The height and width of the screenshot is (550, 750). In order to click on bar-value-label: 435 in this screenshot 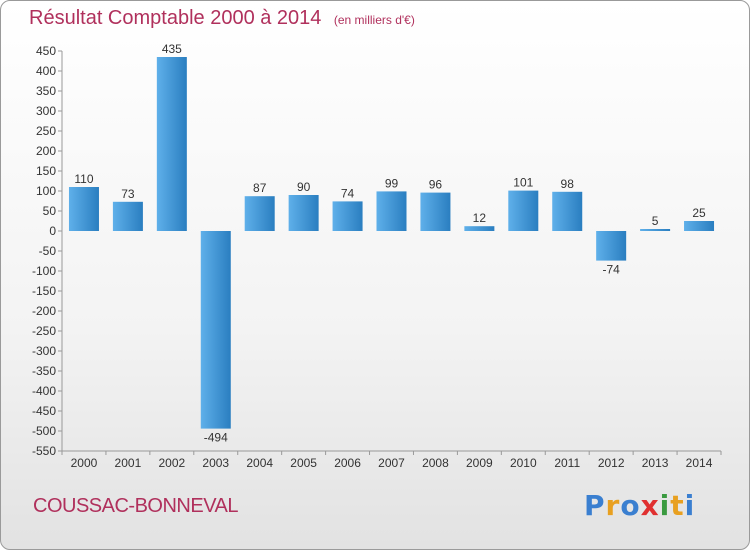, I will do `click(172, 49)`.